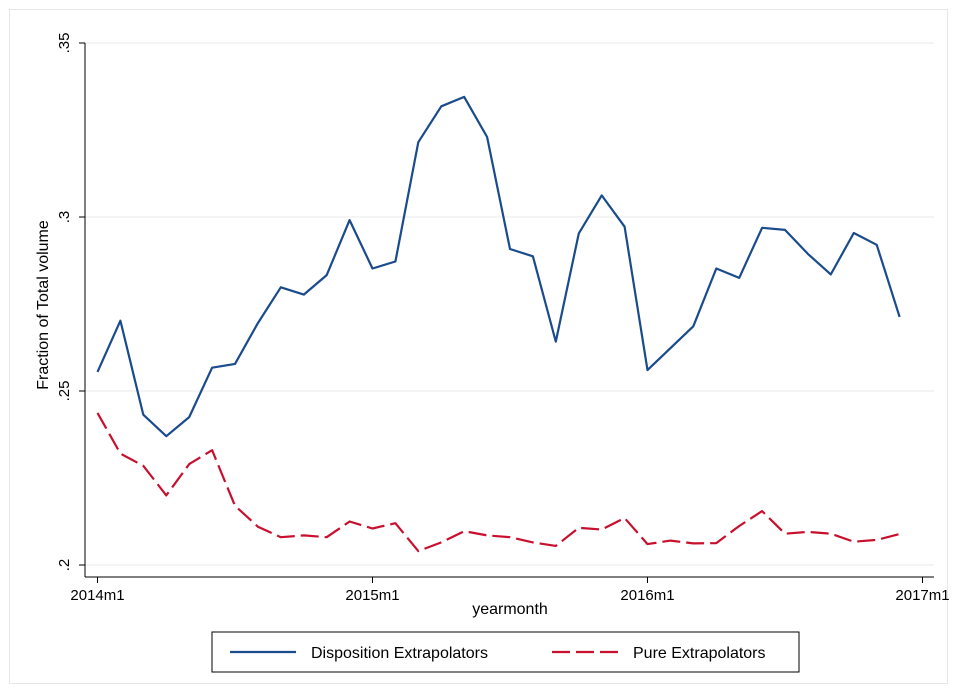 This screenshot has width=957, height=693. What do you see at coordinates (64, 565) in the screenshot?
I see `y-tick-label: .2` at bounding box center [64, 565].